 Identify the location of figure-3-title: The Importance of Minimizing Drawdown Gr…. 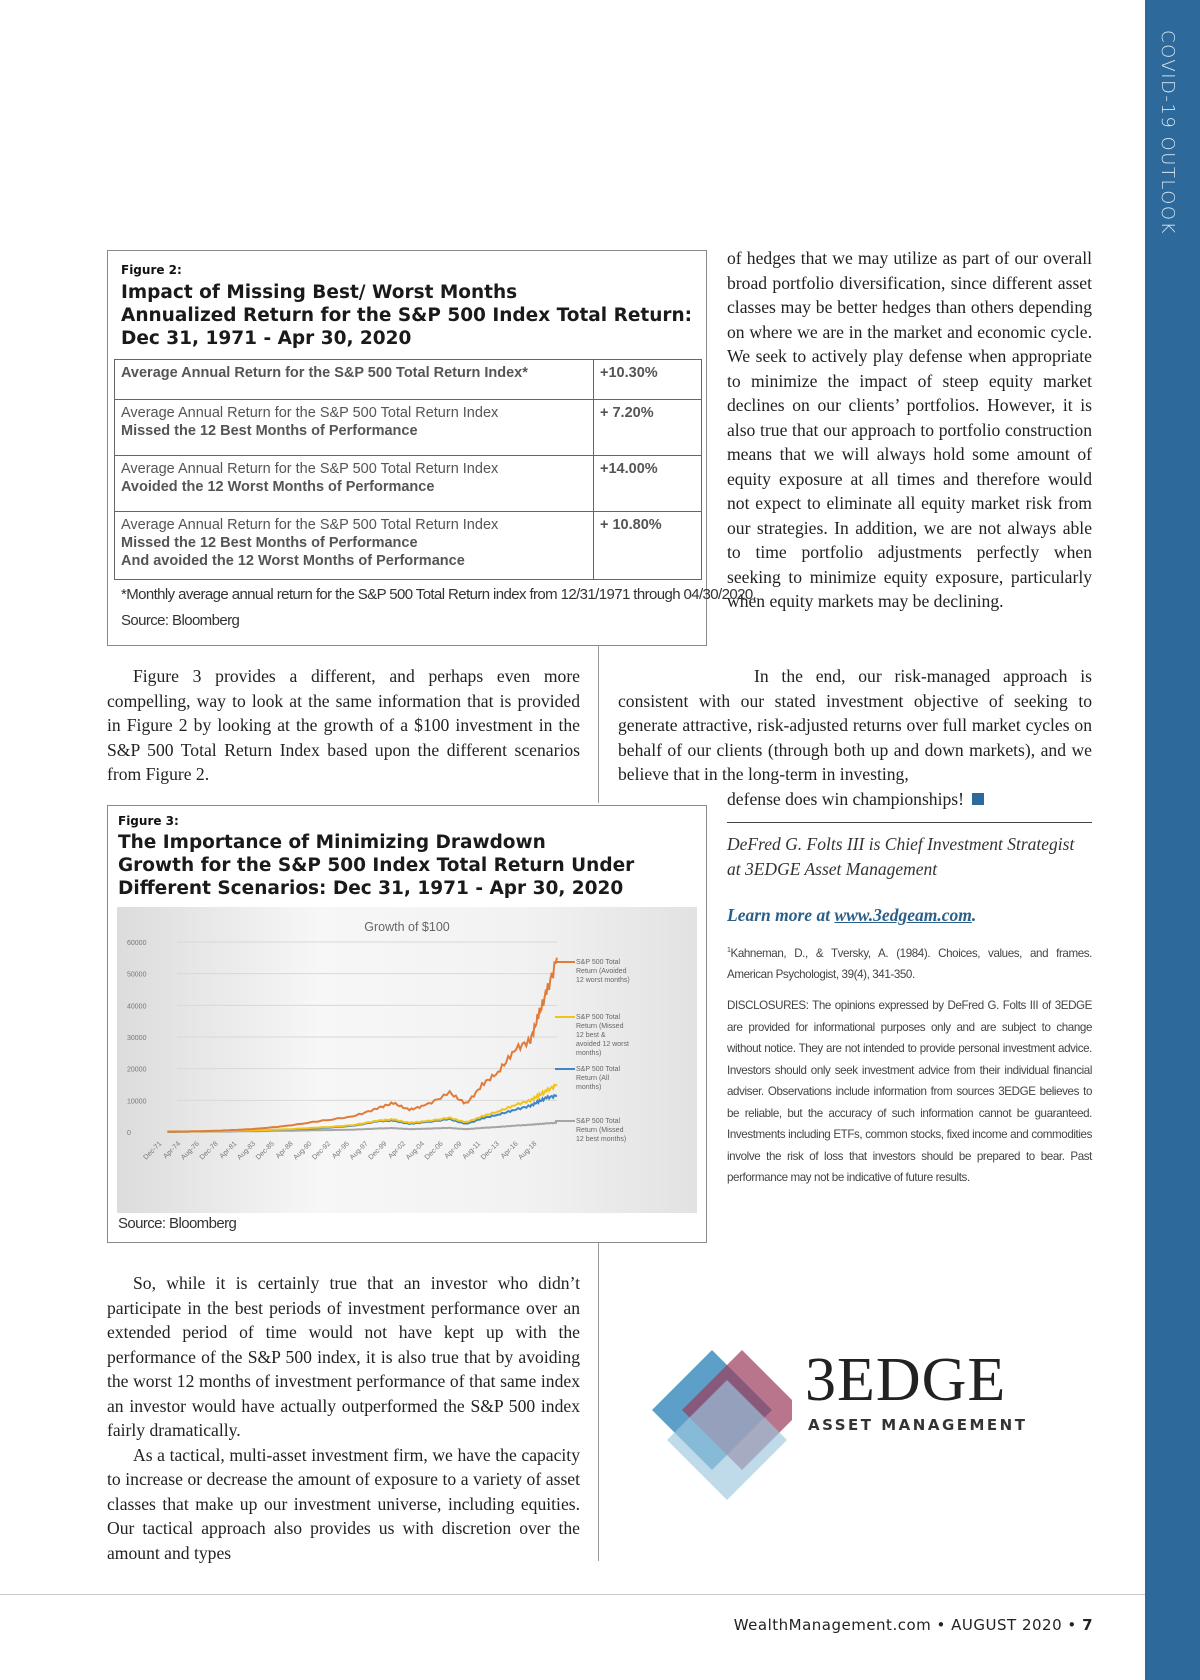
(376, 865).